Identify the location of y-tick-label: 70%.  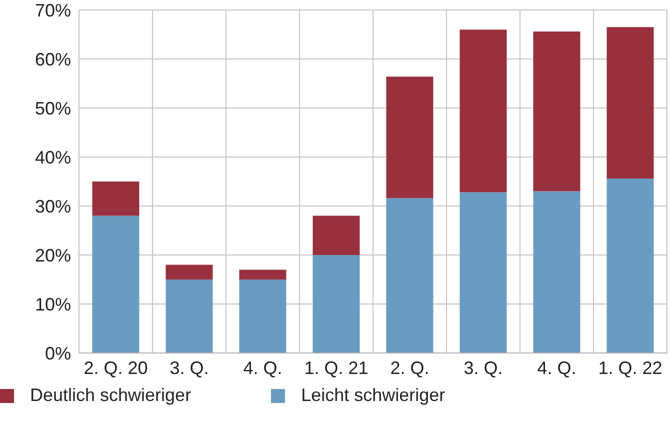
(52, 10).